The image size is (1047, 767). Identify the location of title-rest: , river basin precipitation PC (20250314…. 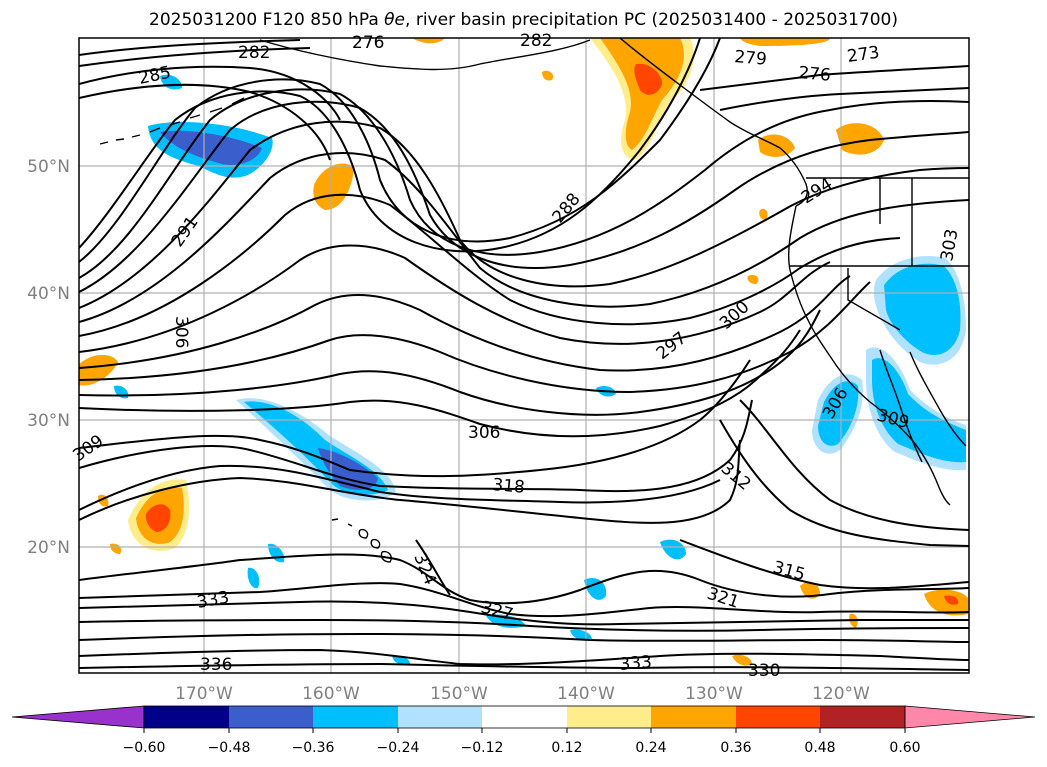
(651, 20).